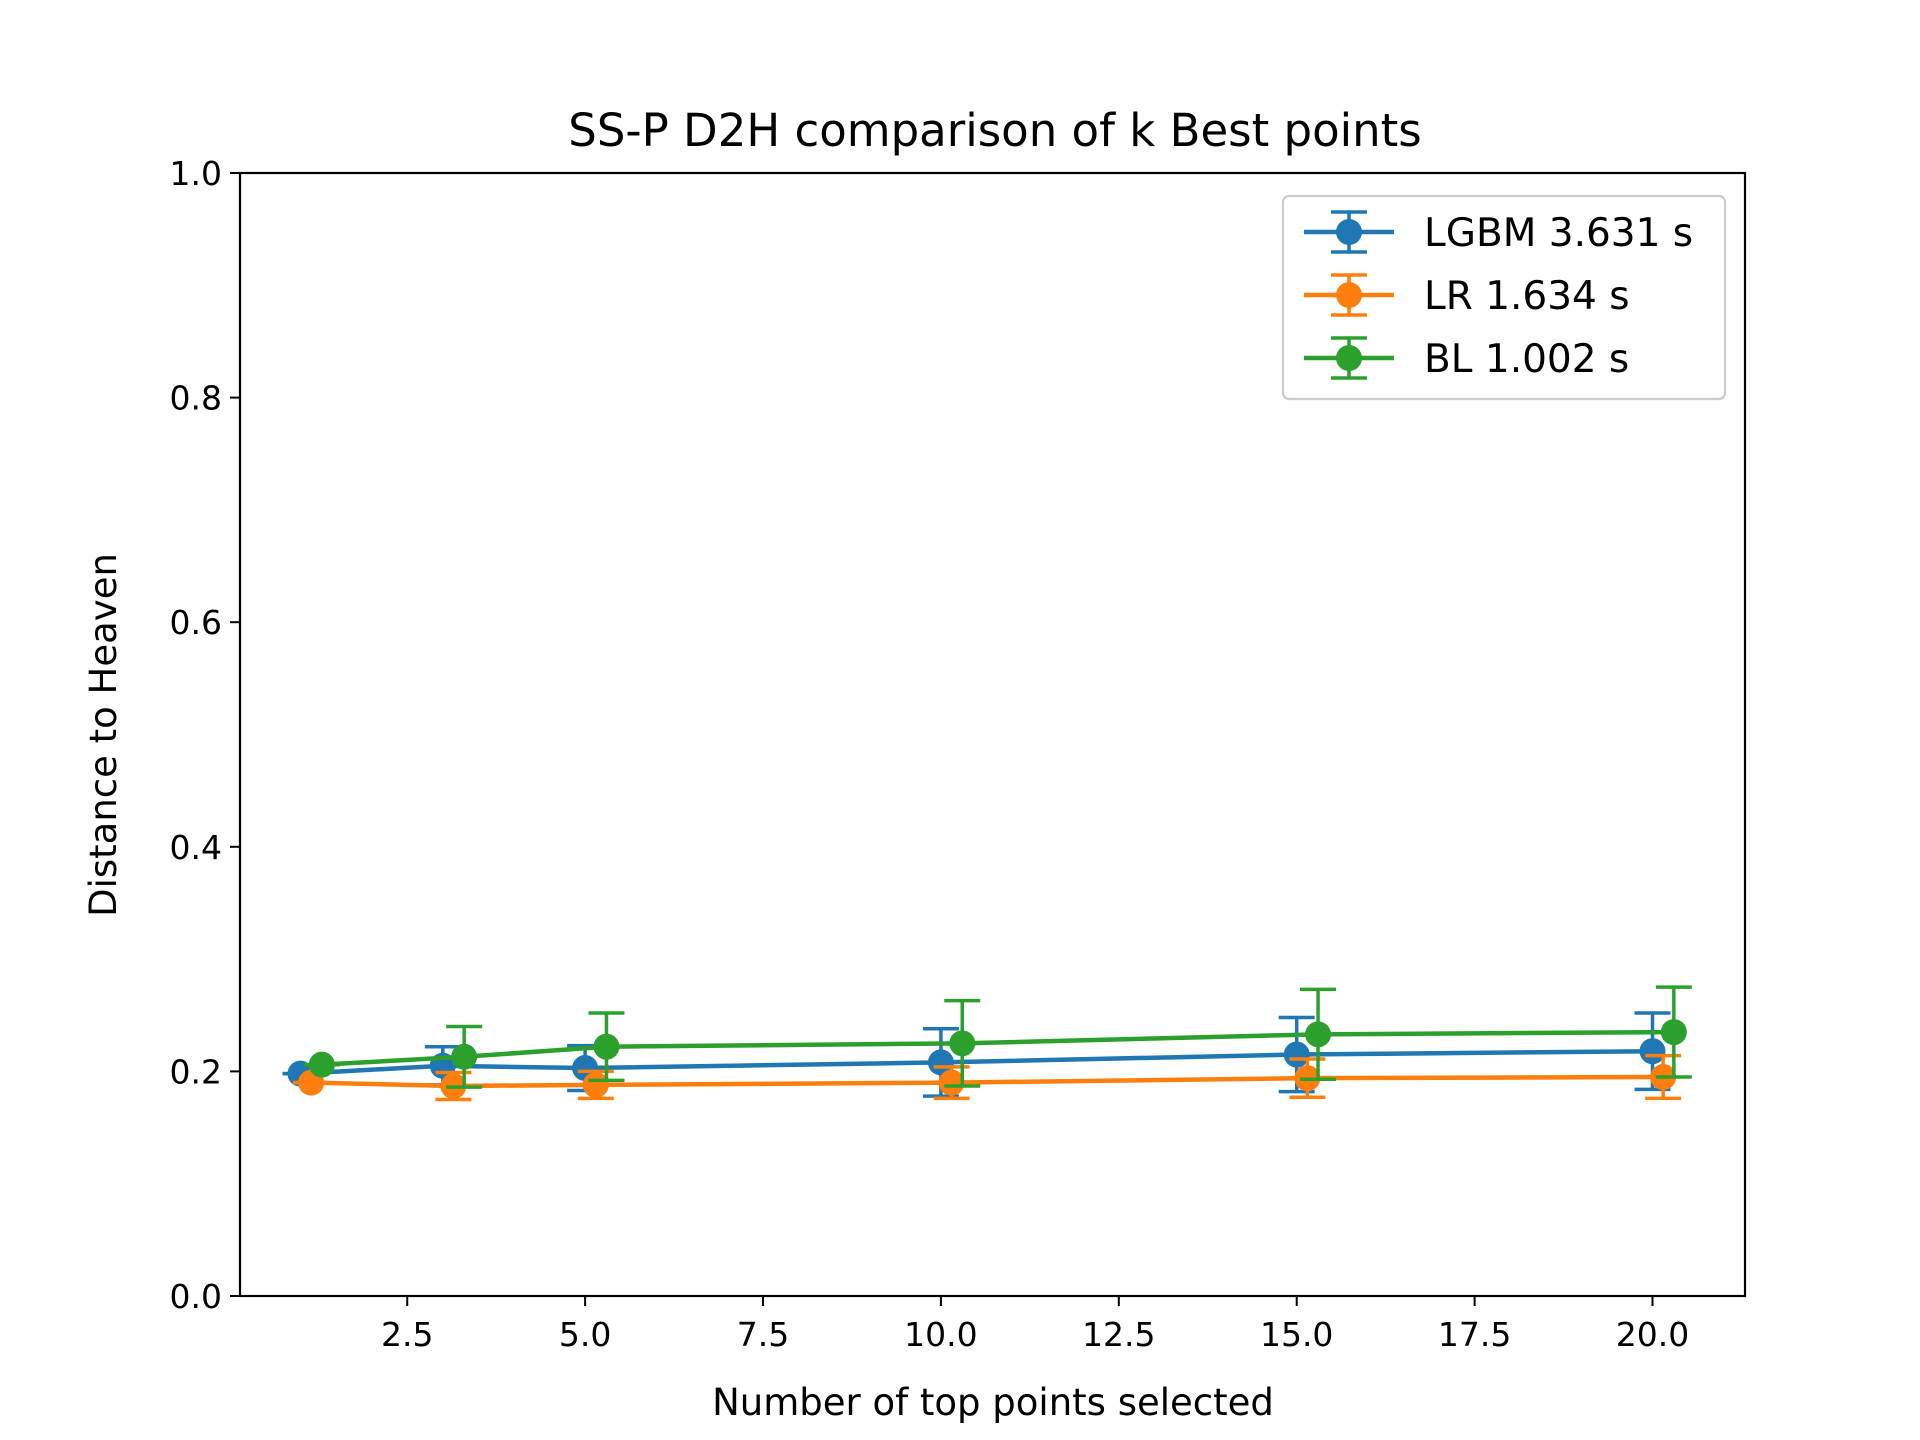 Image resolution: width=1920 pixels, height=1440 pixels. Describe the element at coordinates (1526, 359) in the screenshot. I see `legend-label: BL 1.002 s` at that location.